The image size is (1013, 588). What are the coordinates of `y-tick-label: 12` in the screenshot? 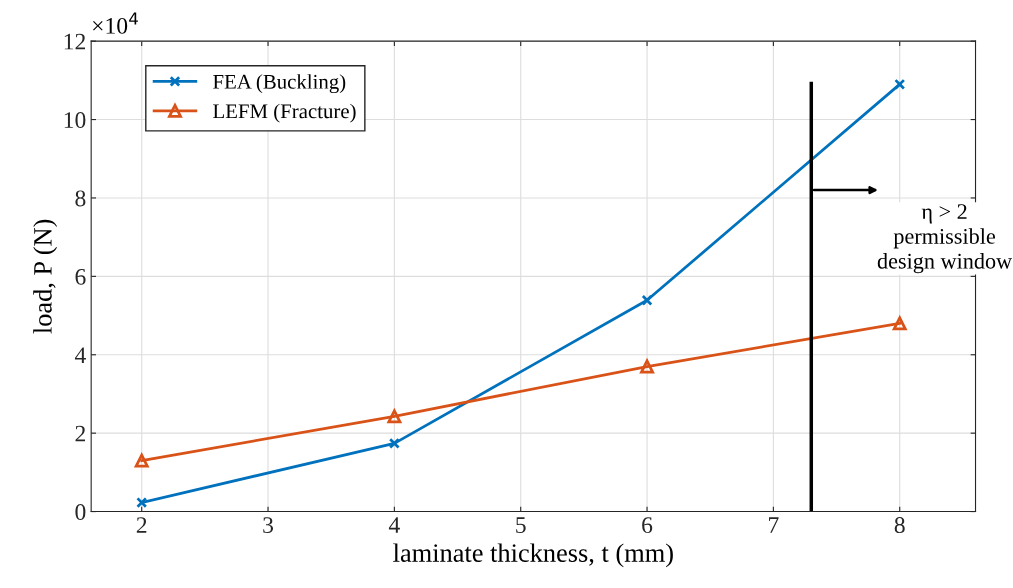 It's located at (75, 41).